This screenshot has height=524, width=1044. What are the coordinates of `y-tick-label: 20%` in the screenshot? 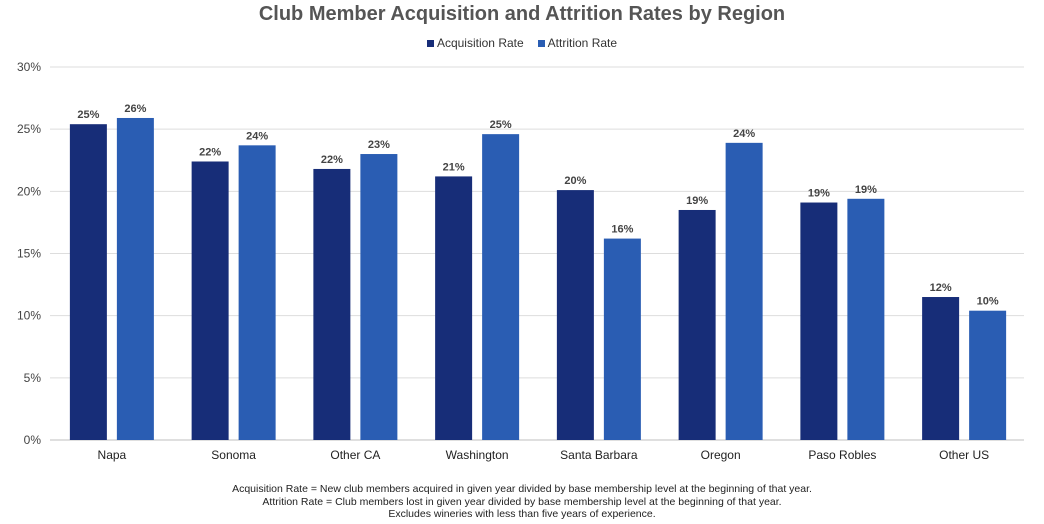 It's located at (29, 191).